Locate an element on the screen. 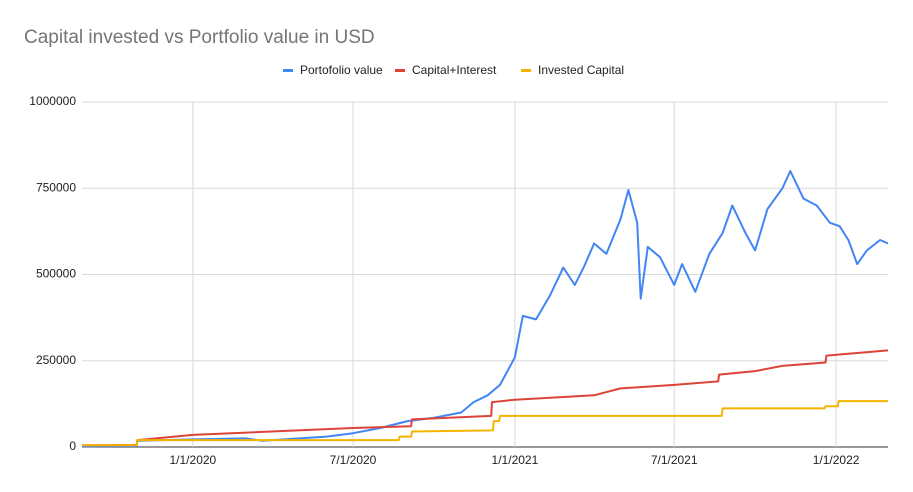 Image resolution: width=913 pixels, height=492 pixels. legend-label: Capital+Interest is located at coordinates (454, 70).